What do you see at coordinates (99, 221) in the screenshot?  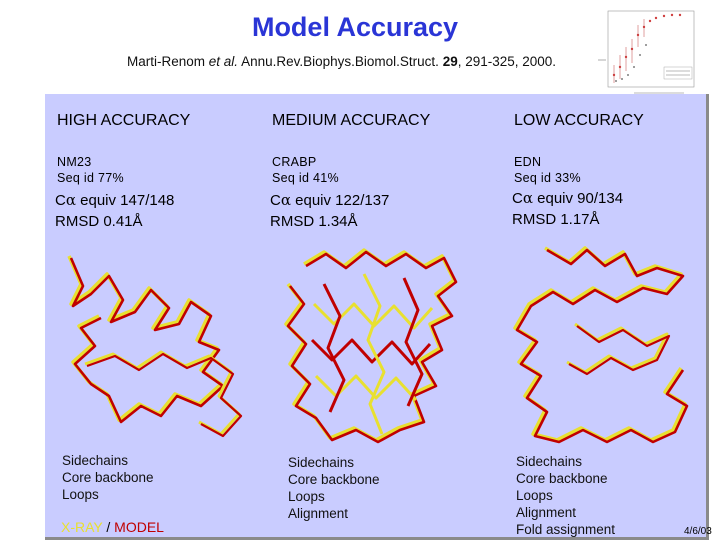 I see `rmsd-value: RMSD 0.41Å` at bounding box center [99, 221].